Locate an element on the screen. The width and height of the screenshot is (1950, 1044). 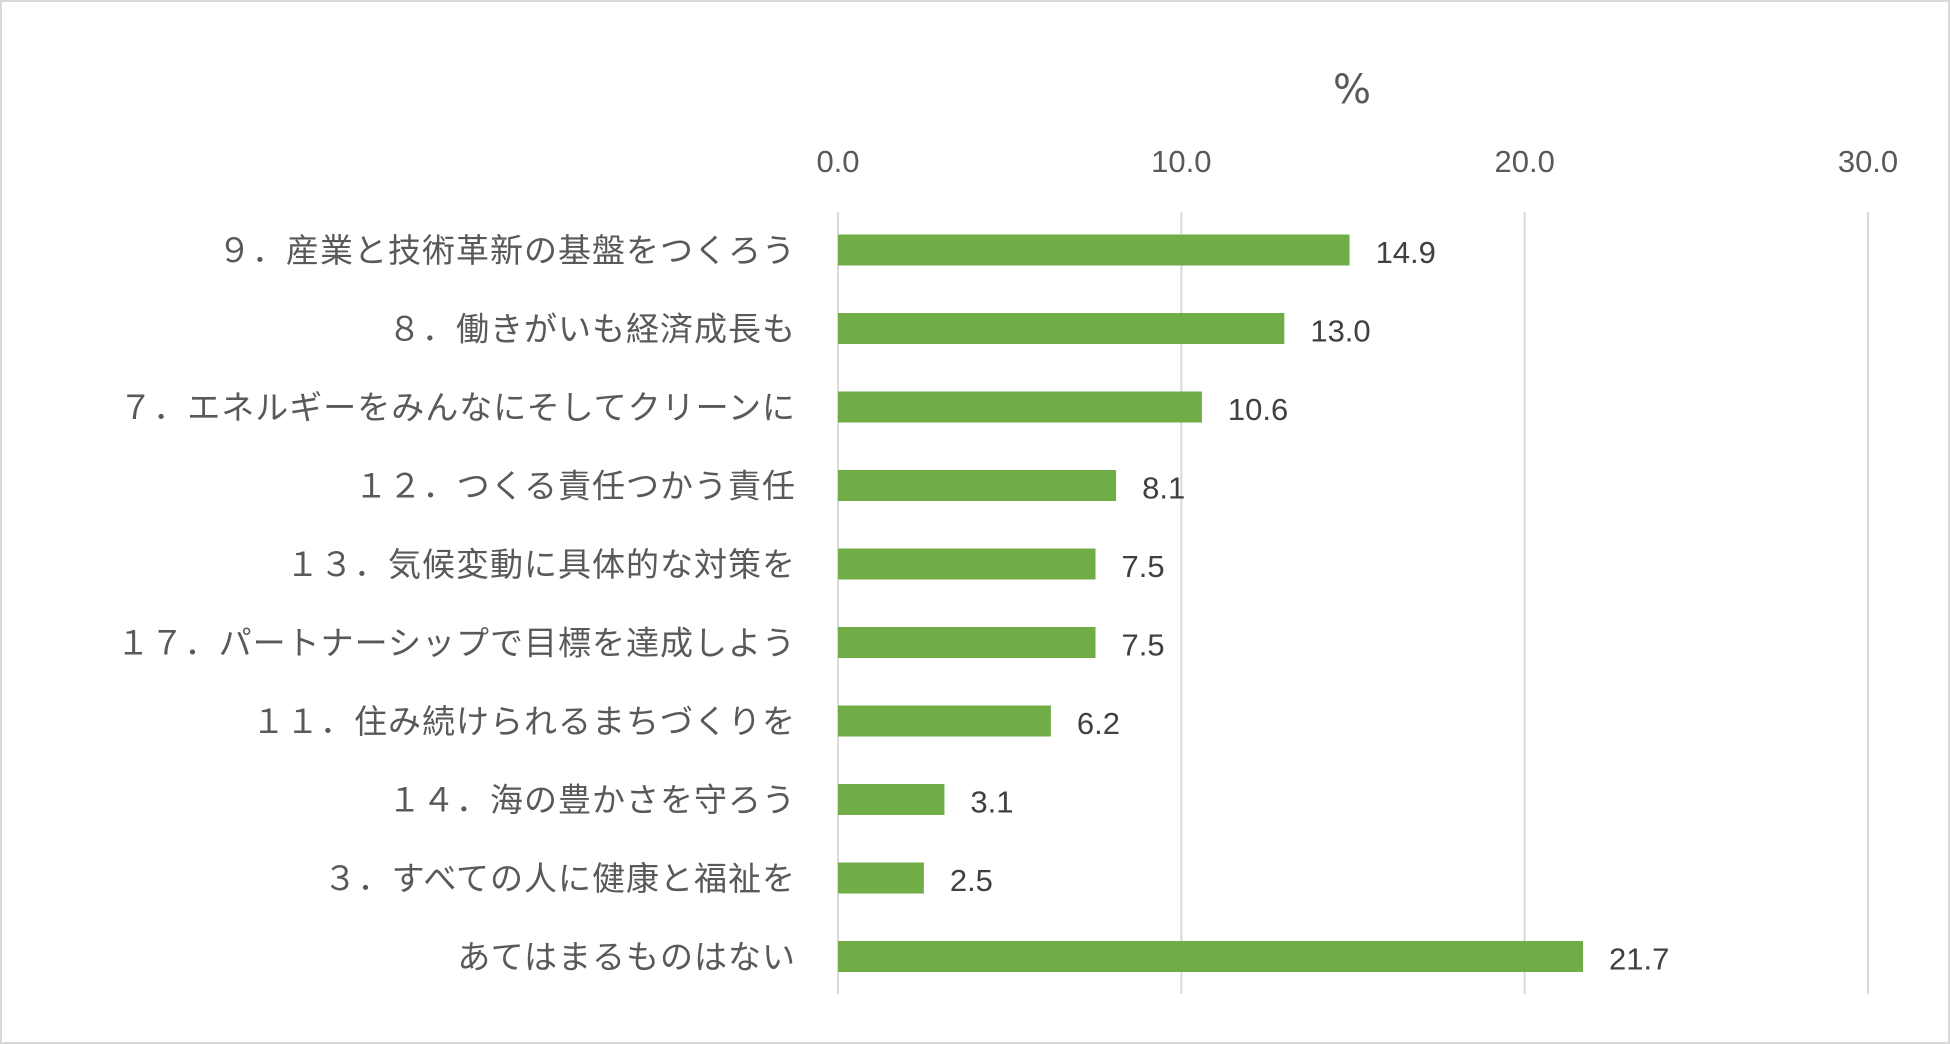
x-tick-label: 10.0 is located at coordinates (1181, 161).